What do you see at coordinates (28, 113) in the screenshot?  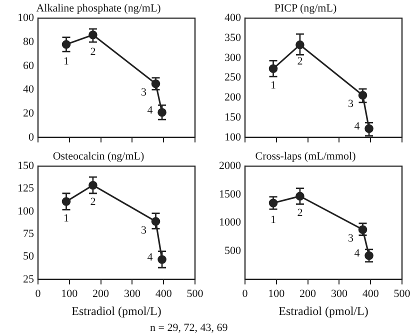 I see `y-tick-label: 20` at bounding box center [28, 113].